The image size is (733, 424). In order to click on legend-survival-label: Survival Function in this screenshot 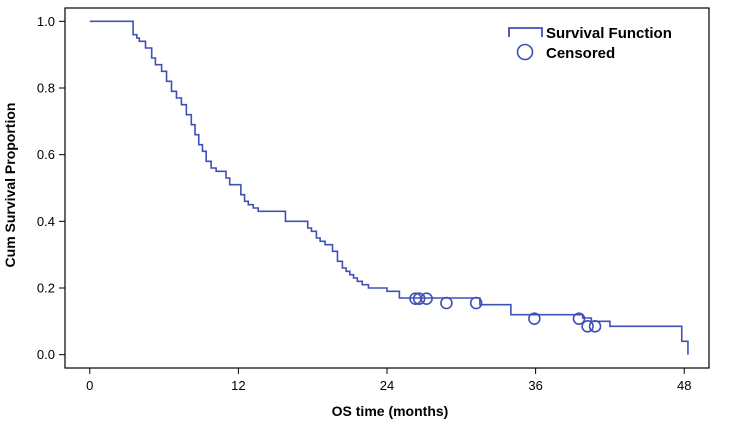, I will do `click(609, 33)`.